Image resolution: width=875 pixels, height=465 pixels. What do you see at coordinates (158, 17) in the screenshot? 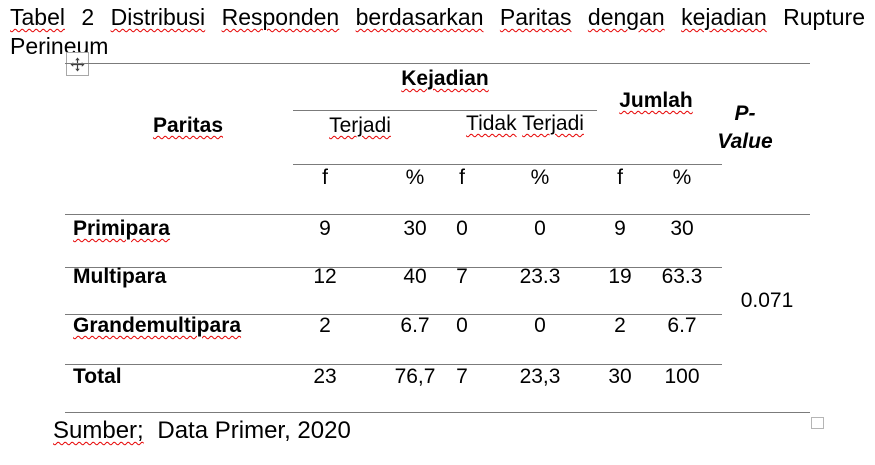
I see `caption-word: Distribusi` at bounding box center [158, 17].